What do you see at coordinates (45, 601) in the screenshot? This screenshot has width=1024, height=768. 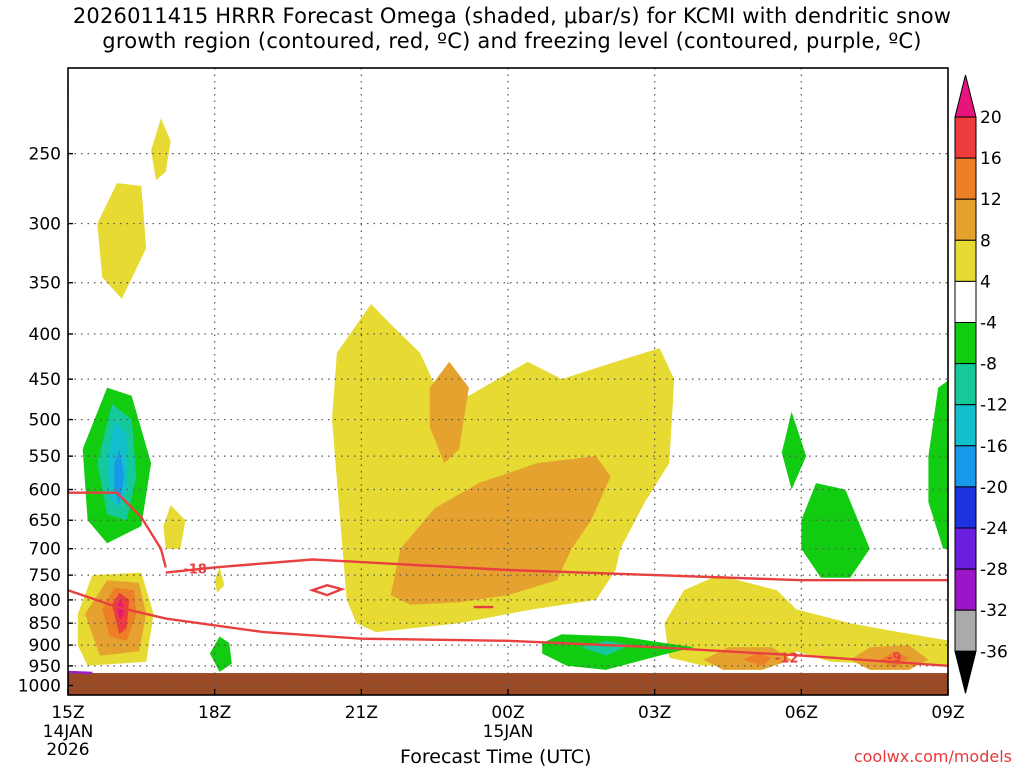 I see `y-tick-label-800: 800` at bounding box center [45, 601].